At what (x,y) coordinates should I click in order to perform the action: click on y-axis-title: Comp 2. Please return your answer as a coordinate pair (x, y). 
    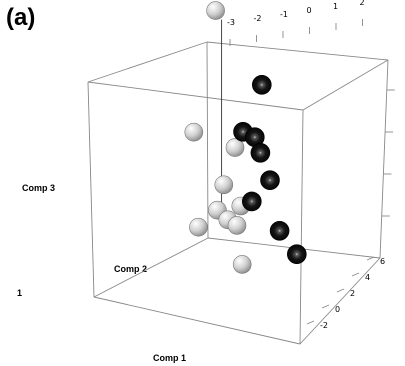
    Looking at the image, I should click on (131, 269).